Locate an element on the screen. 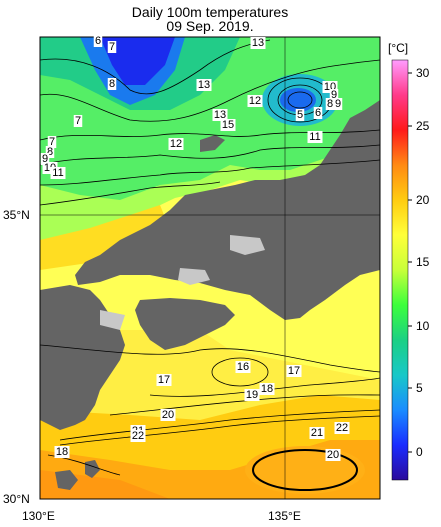 This screenshot has height=527, width=441. colorbar-tick-label: 10 is located at coordinates (423, 326).